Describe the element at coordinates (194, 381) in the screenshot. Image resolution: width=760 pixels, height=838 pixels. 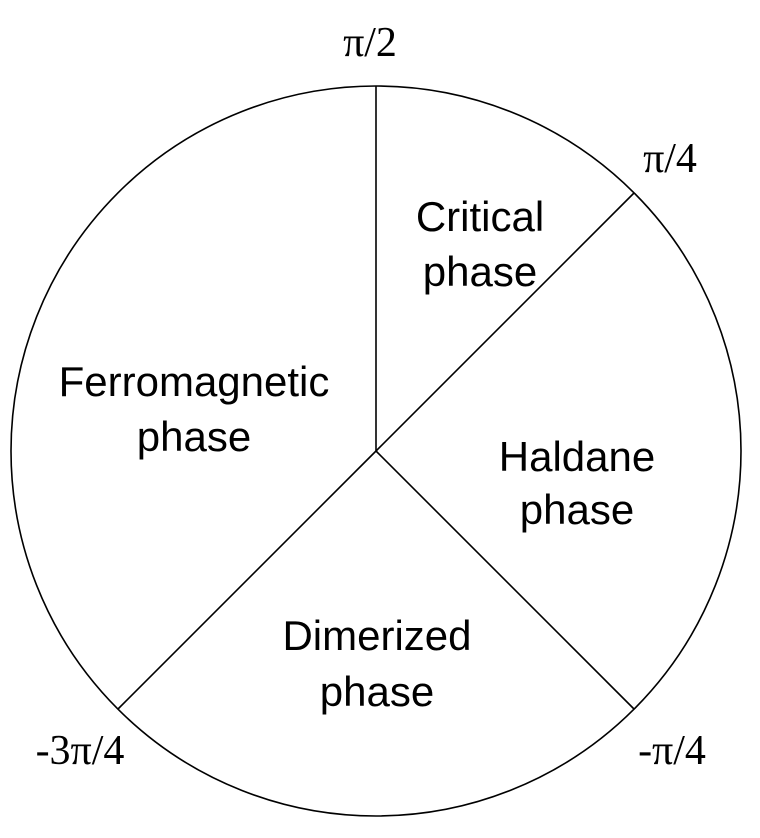
I see `ferromagnetic-phase-line1: Ferromagnetic` at that location.